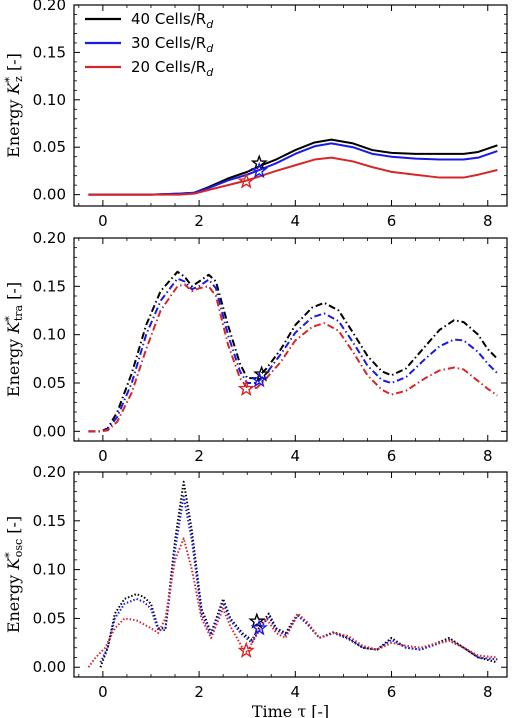 The width and height of the screenshot is (520, 718). I want to click on y-axis-label: Energy K*tra [-], so click(14, 339).